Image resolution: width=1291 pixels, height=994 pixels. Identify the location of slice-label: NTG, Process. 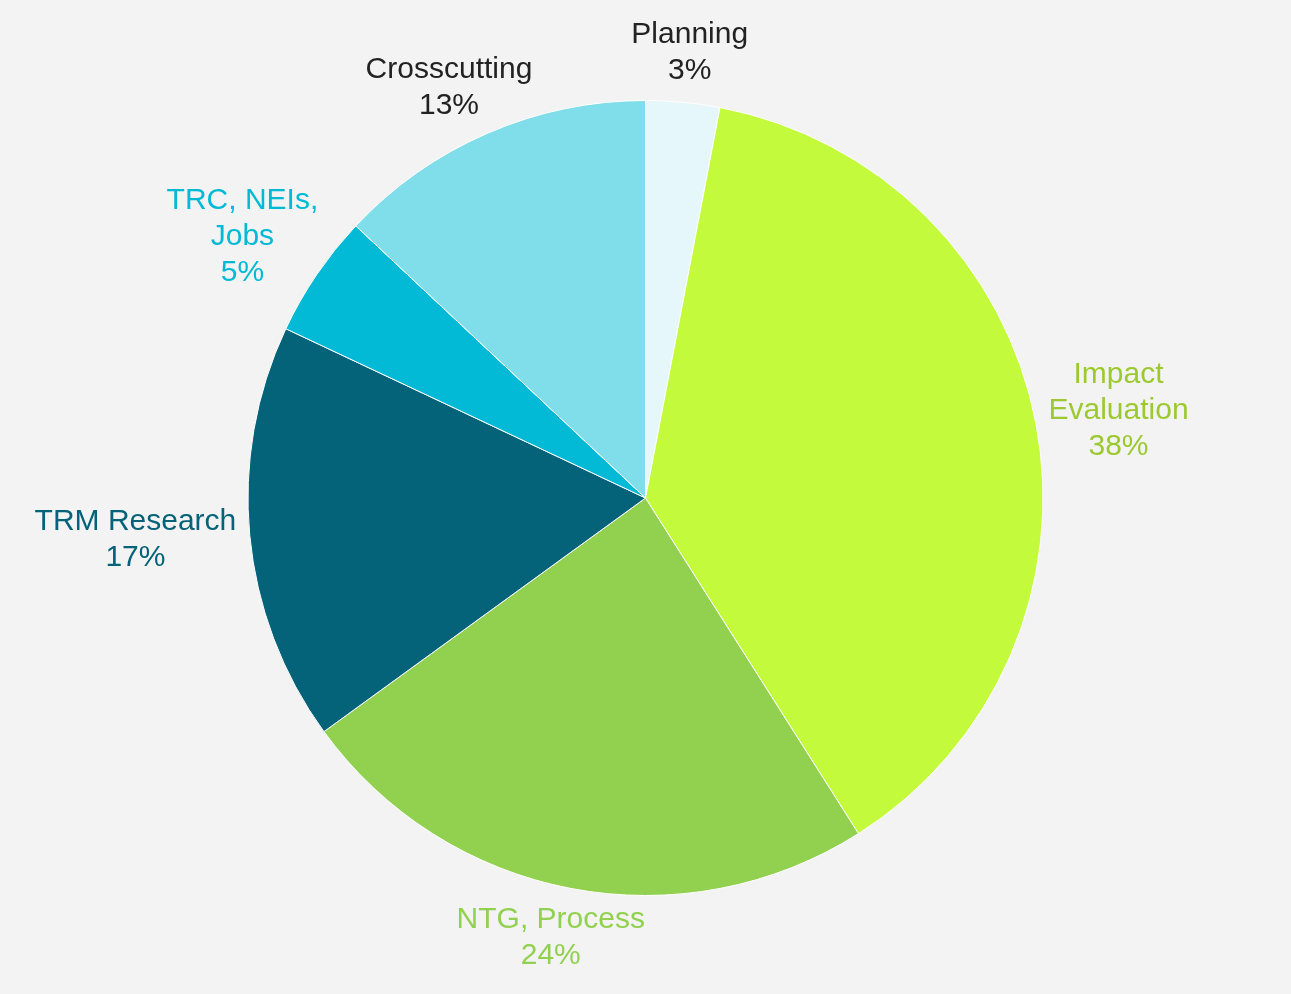
(550, 917).